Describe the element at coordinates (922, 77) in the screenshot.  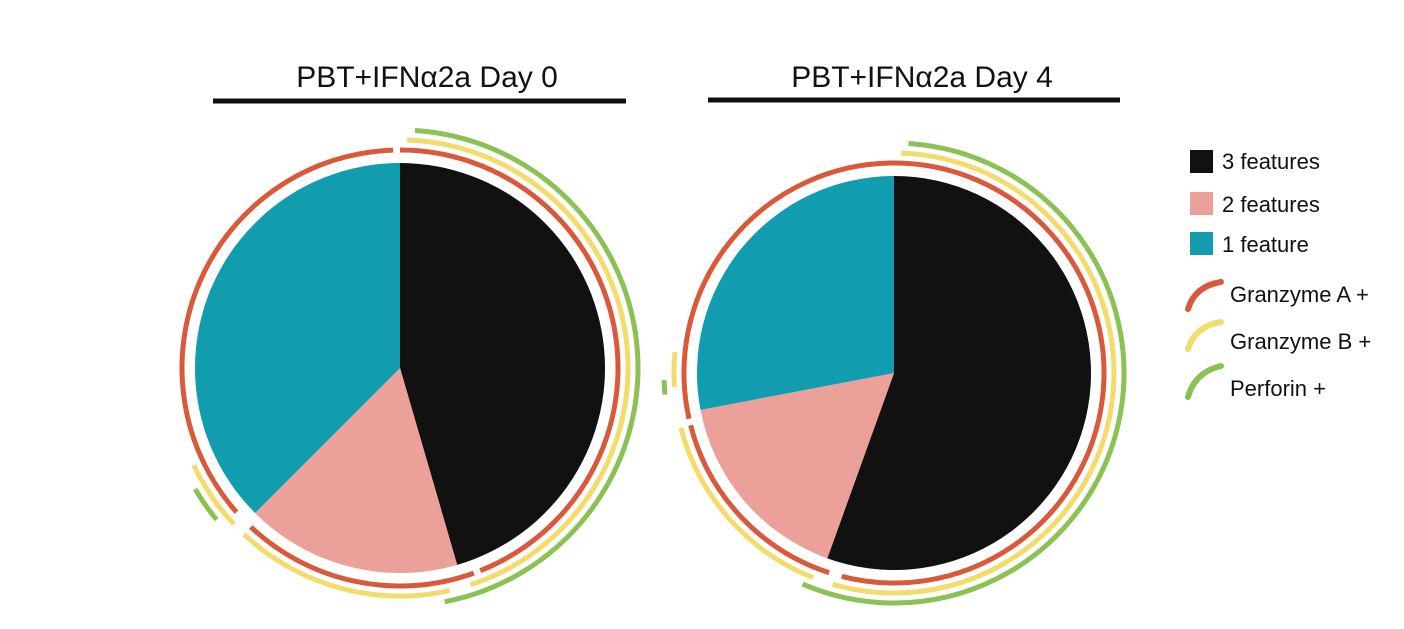
I see `pie-title-day-4: PBT+IFNα2a Day 4` at that location.